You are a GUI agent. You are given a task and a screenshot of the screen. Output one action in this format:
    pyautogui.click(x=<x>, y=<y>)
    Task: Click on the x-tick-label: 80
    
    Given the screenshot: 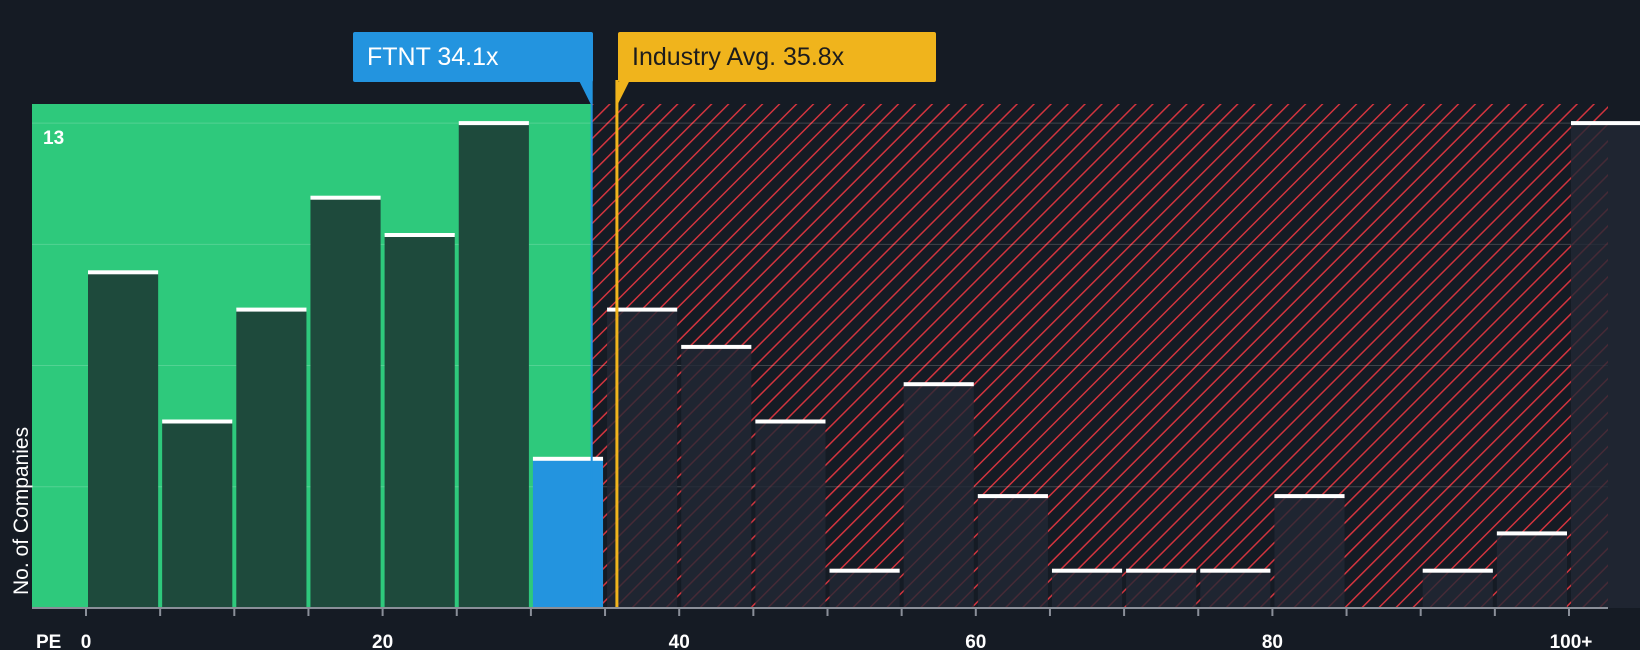 What is the action you would take?
    pyautogui.click(x=1272, y=641)
    